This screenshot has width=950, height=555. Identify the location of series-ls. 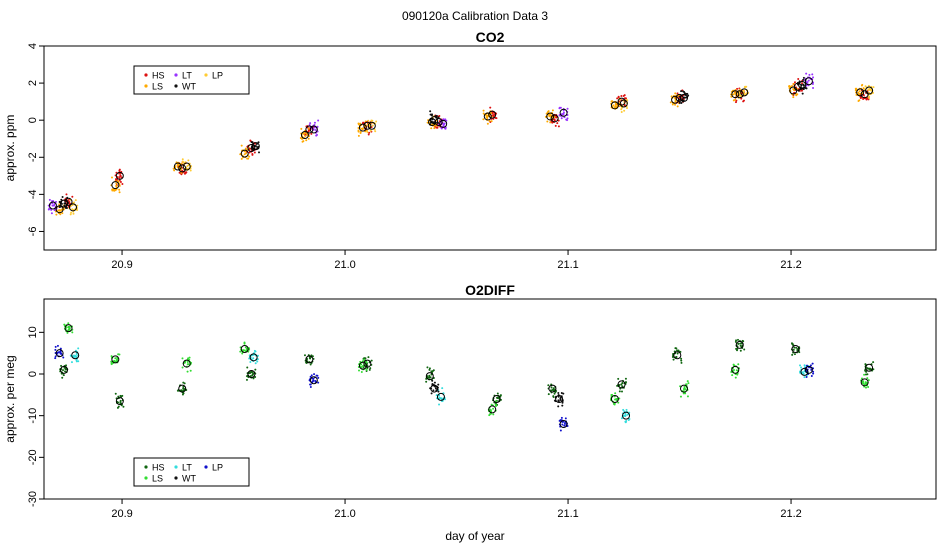
(466, 369).